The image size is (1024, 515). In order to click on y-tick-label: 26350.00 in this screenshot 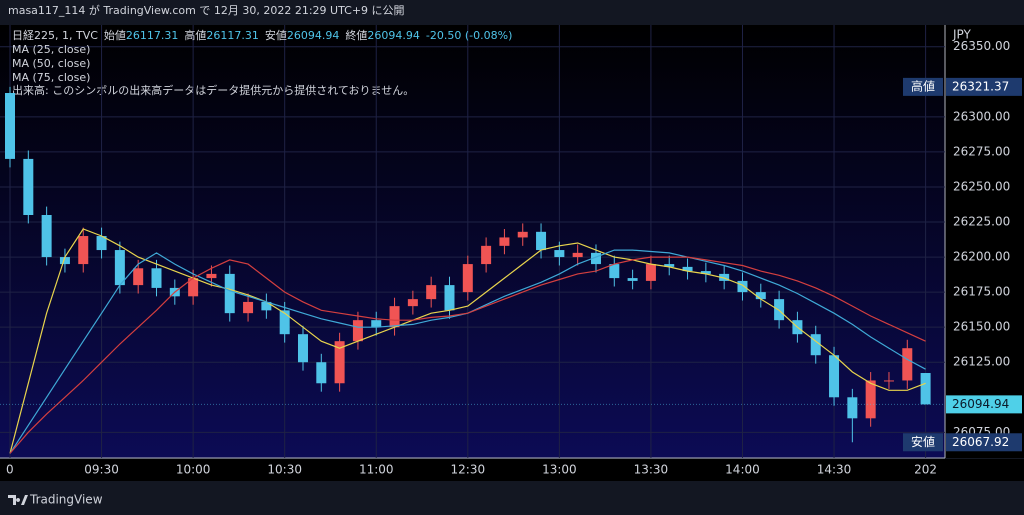, I will do `click(981, 46)`.